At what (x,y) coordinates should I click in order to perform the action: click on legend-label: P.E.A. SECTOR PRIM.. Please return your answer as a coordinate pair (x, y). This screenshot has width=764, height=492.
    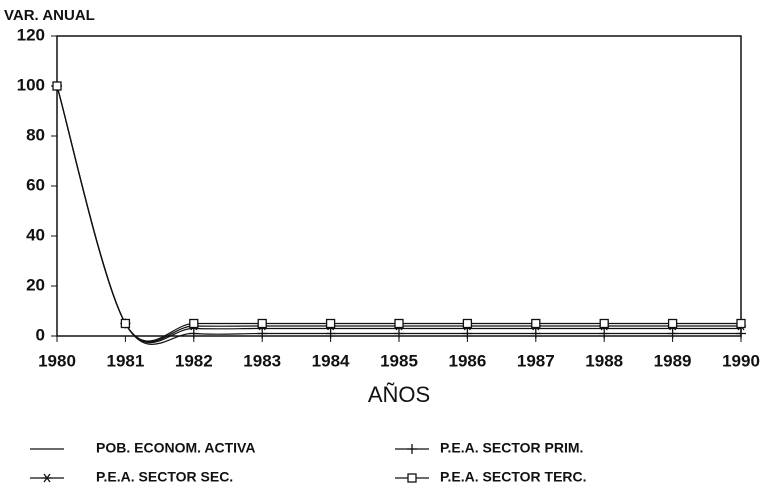
    Looking at the image, I should click on (511, 448).